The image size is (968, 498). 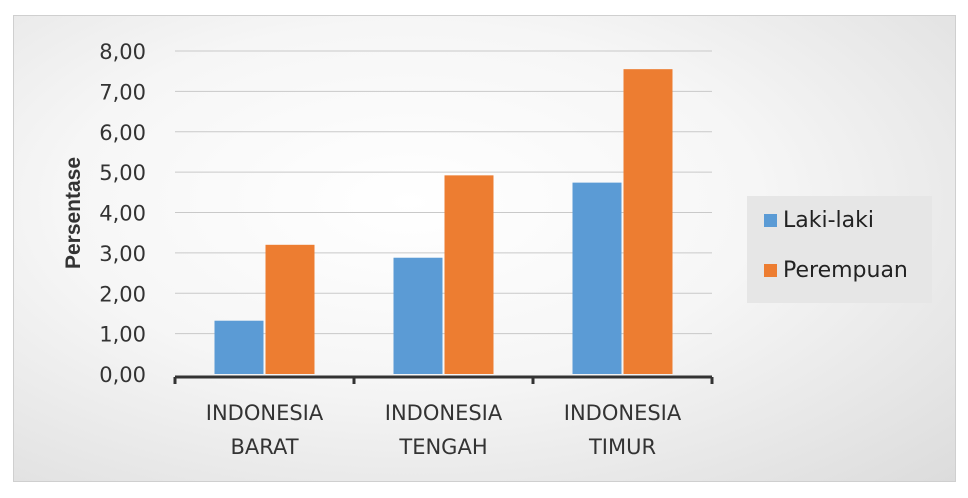 What do you see at coordinates (122, 173) in the screenshot?
I see `y-tick-label: 5,00` at bounding box center [122, 173].